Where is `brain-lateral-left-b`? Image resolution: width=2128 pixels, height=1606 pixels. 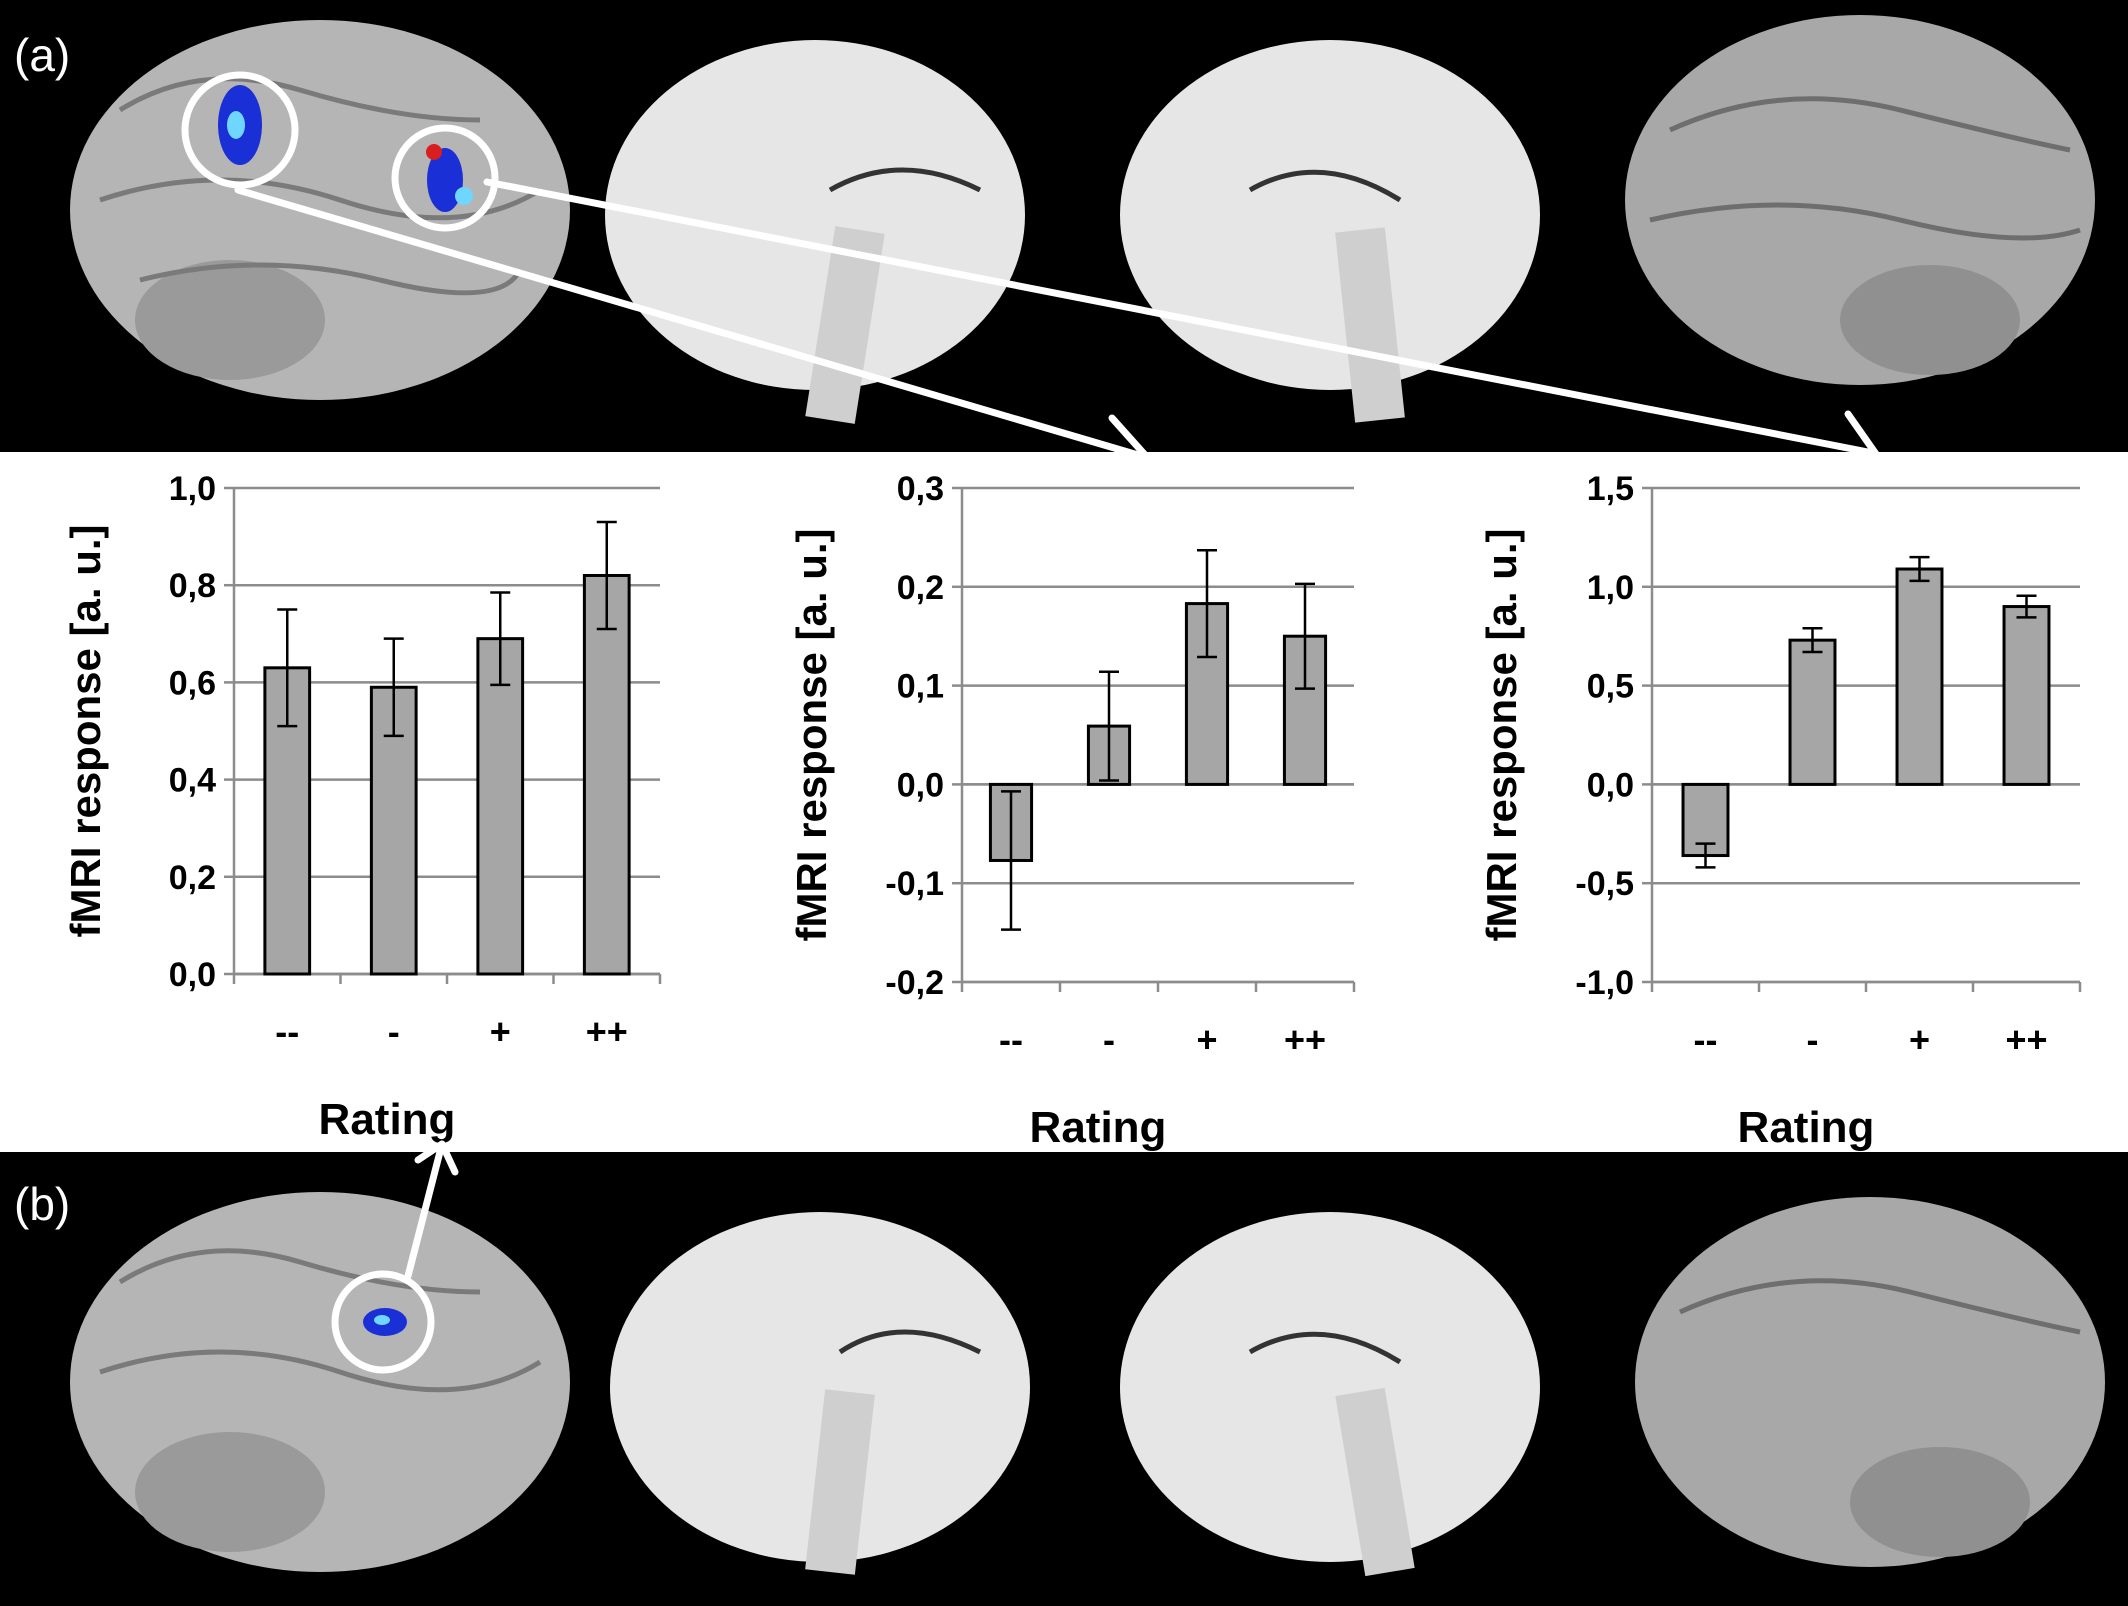
brain-lateral-left-b is located at coordinates (320, 1382).